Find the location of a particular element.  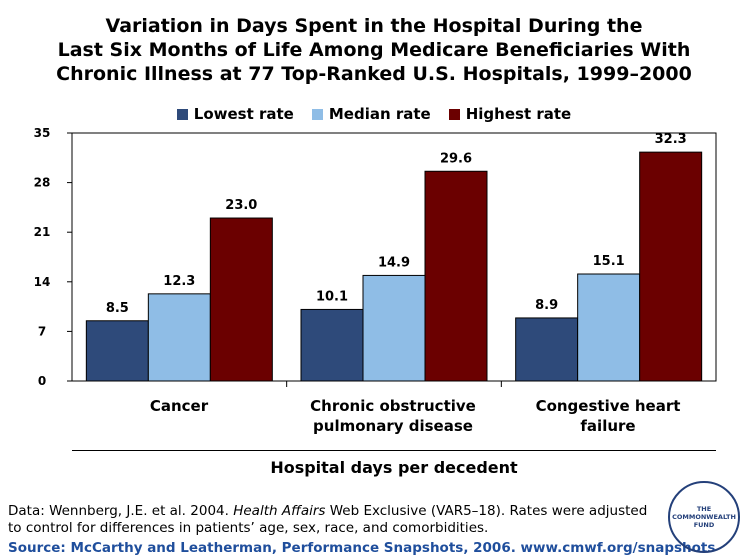

y-tick-label: 14 is located at coordinates (42, 282).